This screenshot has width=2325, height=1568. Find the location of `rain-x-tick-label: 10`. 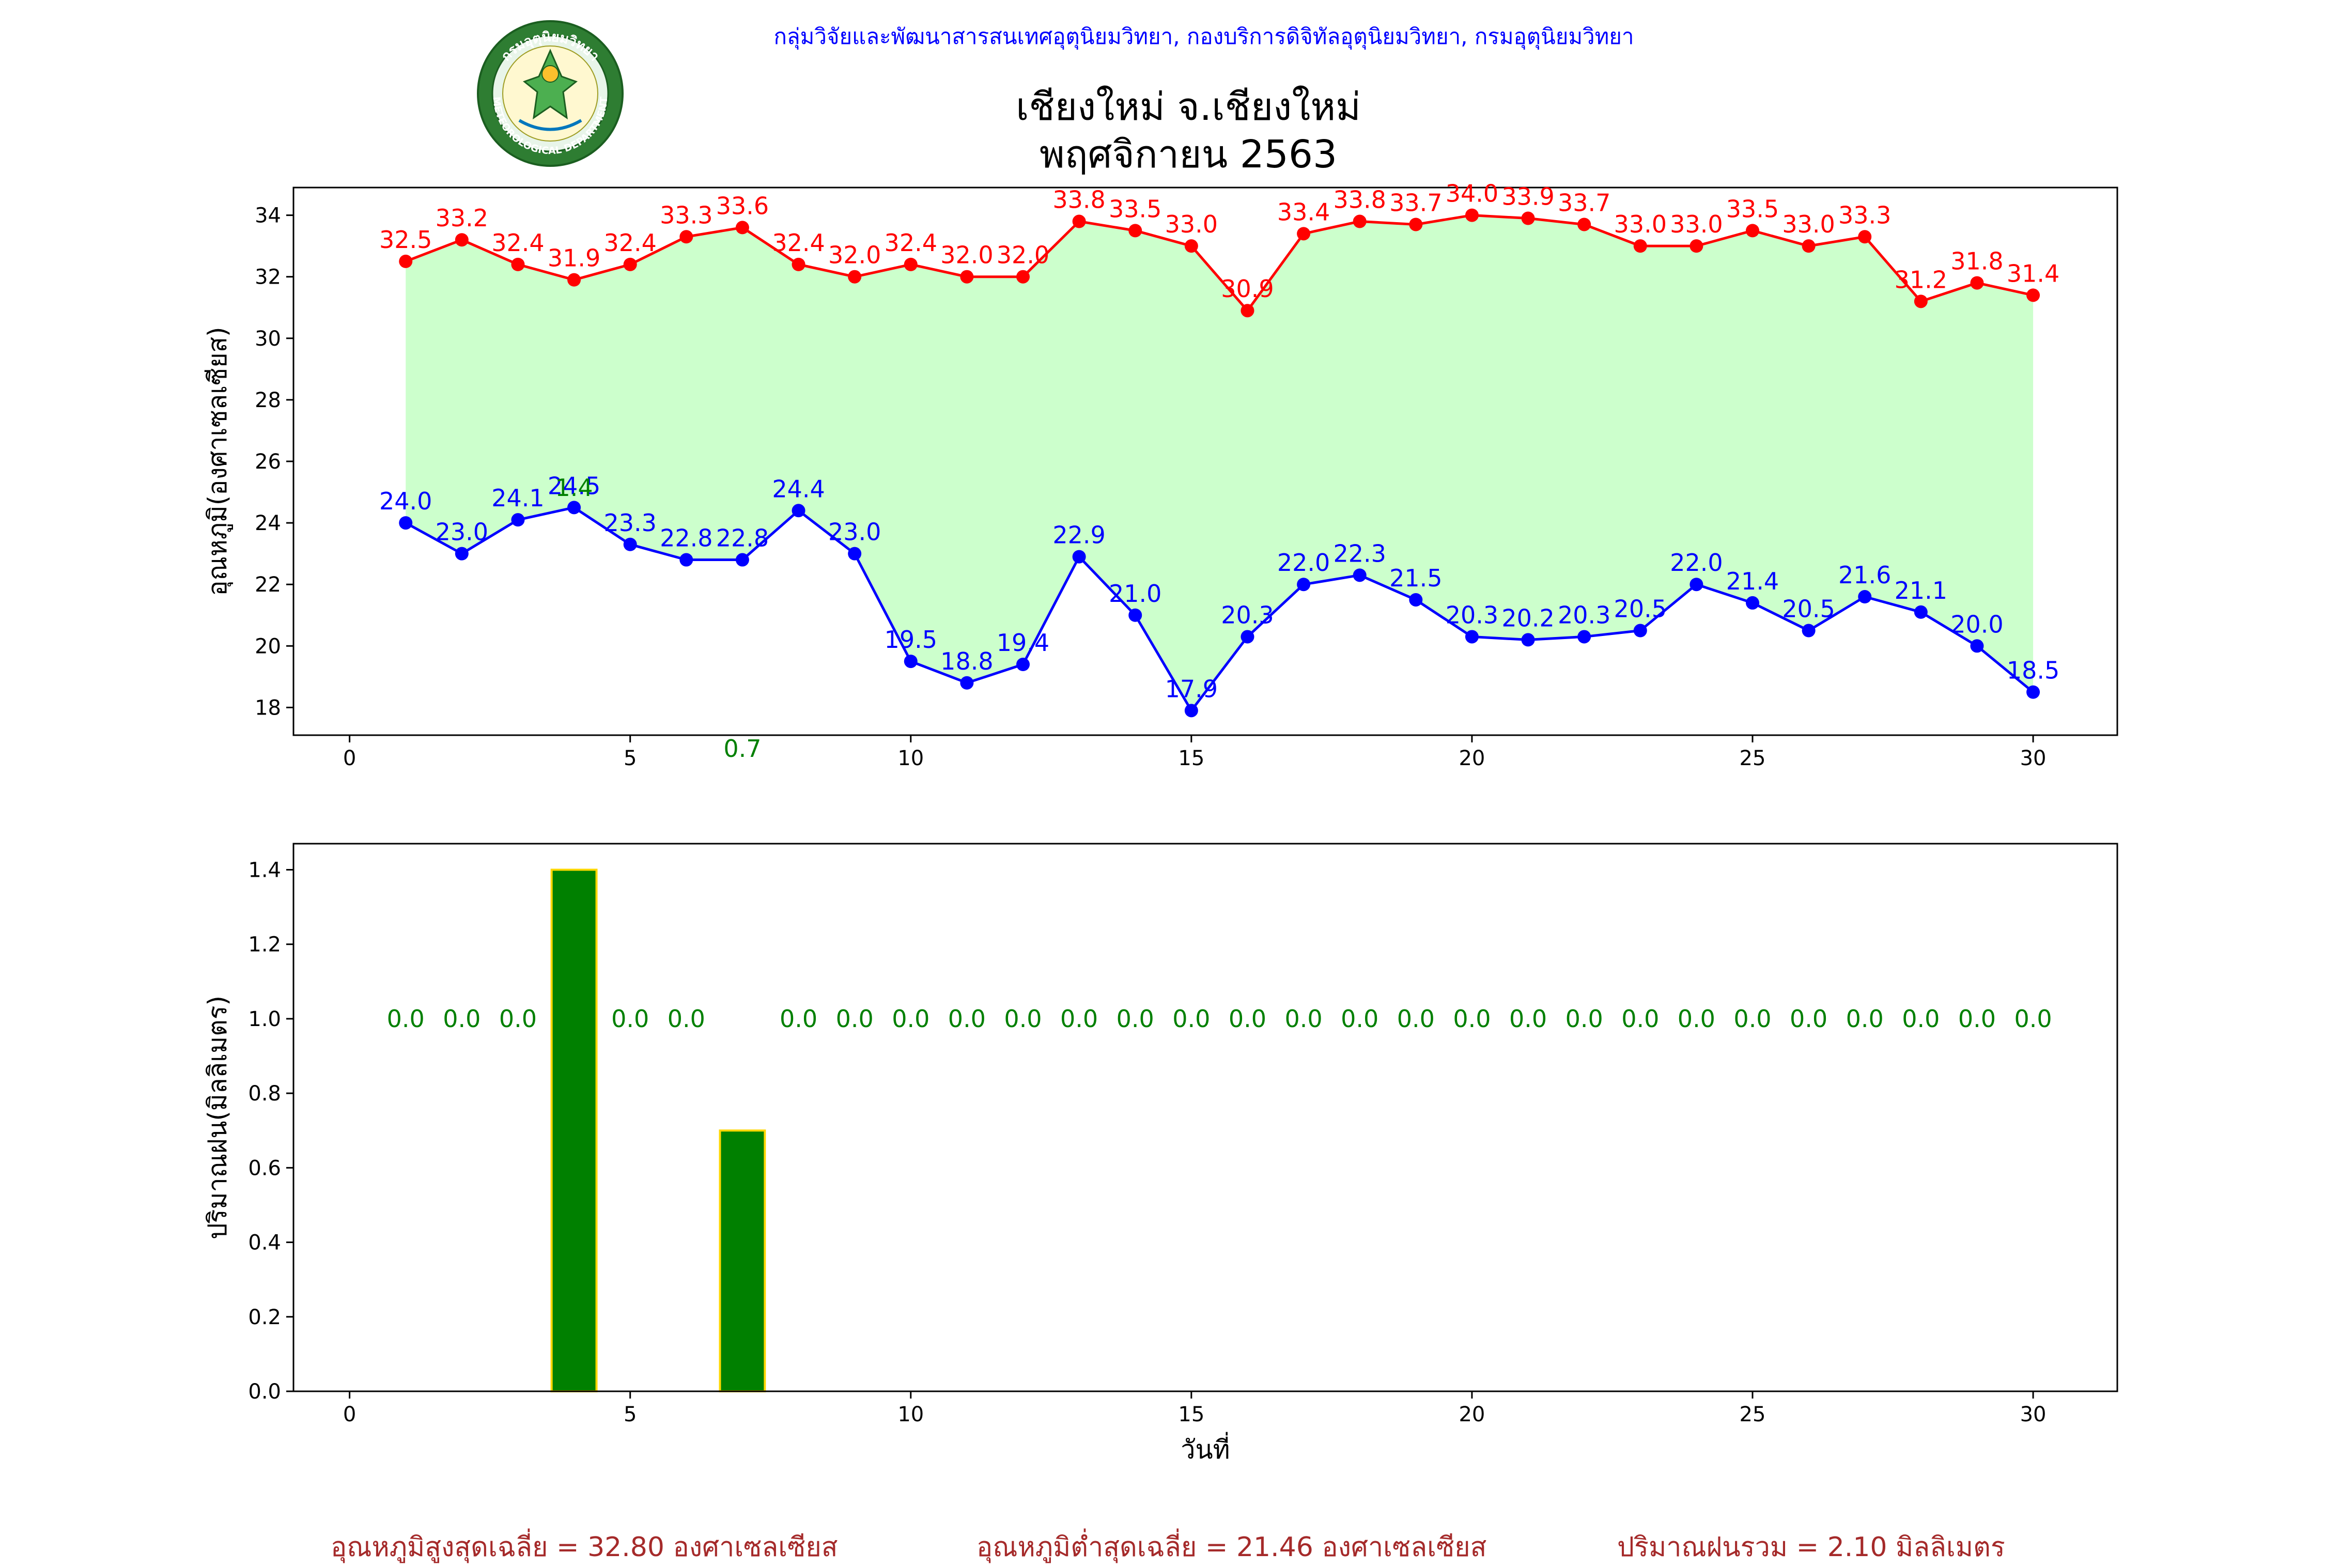

rain-x-tick-label: 10 is located at coordinates (911, 1414).